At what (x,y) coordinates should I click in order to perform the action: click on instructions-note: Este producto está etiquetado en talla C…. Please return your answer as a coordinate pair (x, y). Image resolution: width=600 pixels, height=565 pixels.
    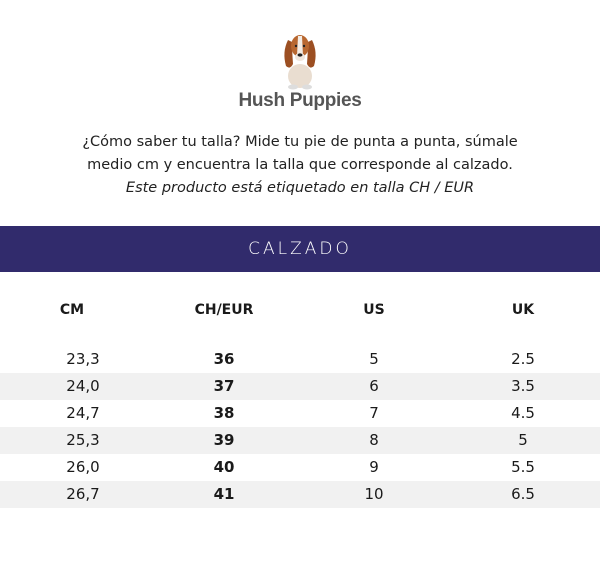
    Looking at the image, I should click on (300, 188).